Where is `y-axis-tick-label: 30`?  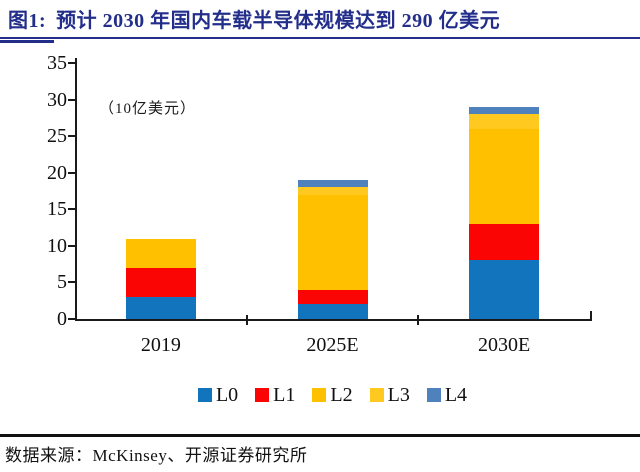 y-axis-tick-label: 30 is located at coordinates (57, 99).